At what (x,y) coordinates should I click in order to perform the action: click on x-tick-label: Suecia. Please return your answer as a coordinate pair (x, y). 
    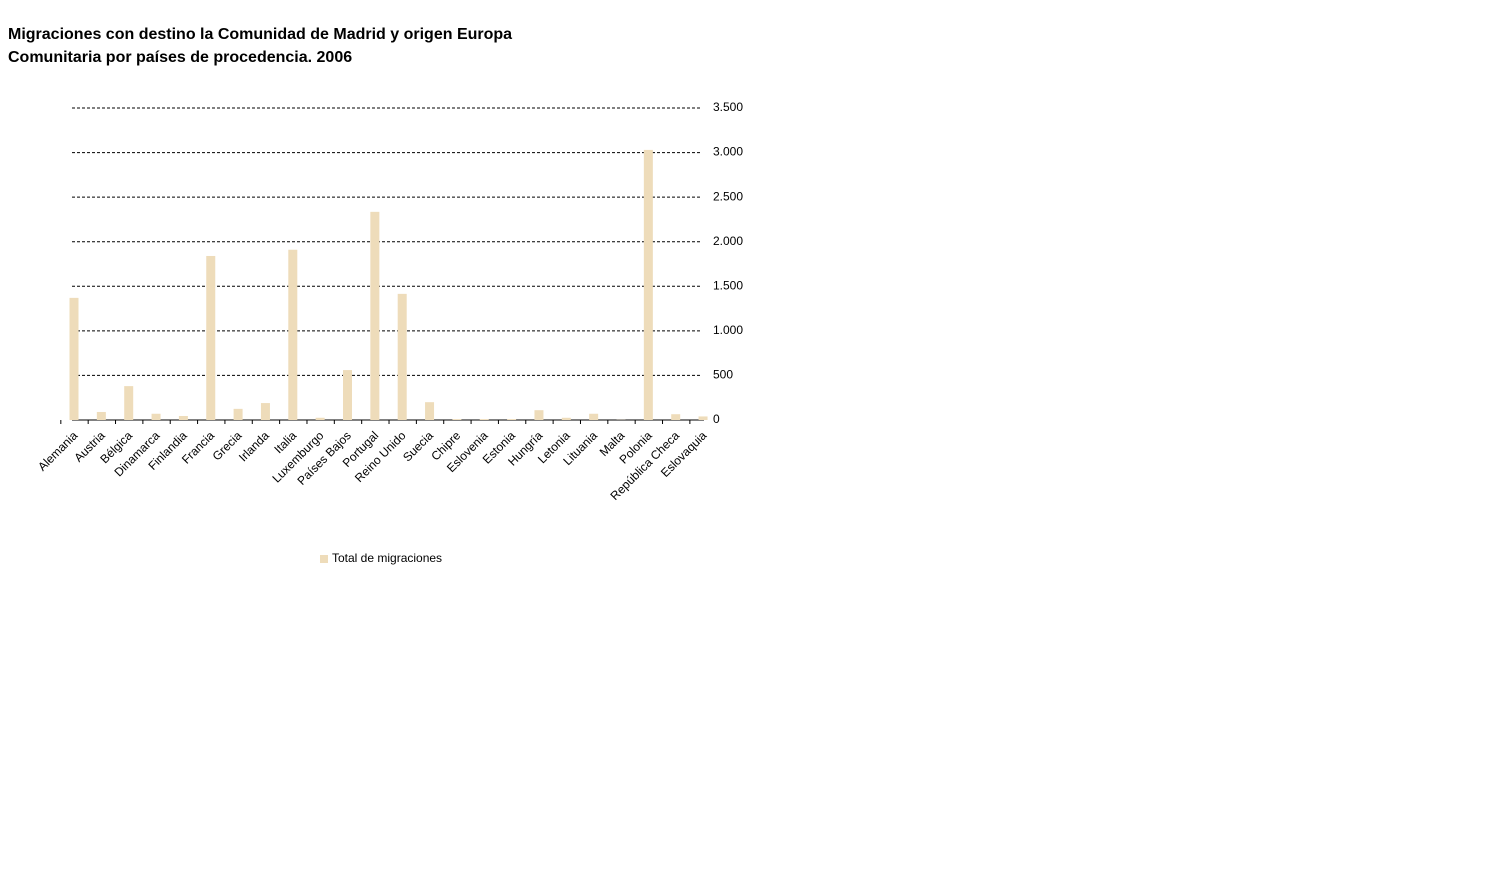
    Looking at the image, I should click on (418, 446).